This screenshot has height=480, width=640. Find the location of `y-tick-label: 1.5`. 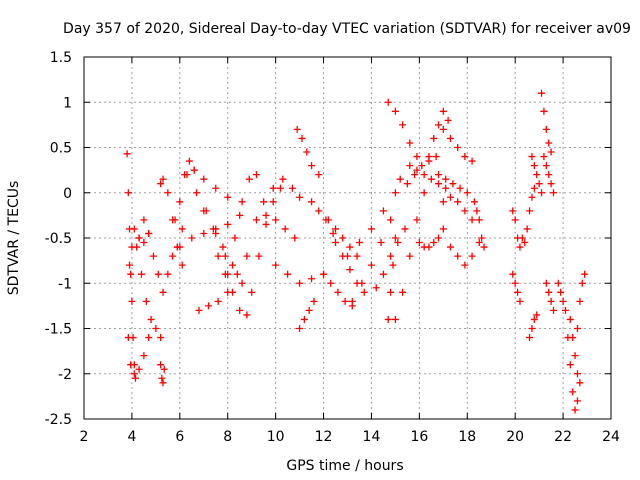

y-tick-label: 1.5 is located at coordinates (61, 58).